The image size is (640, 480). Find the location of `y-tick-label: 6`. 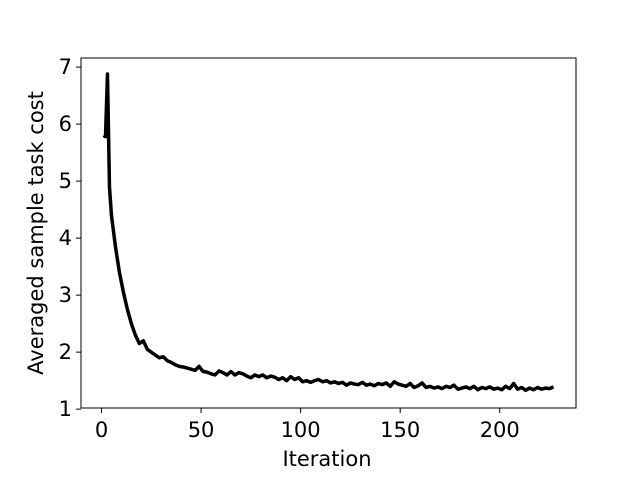

y-tick-label: 6 is located at coordinates (65, 124).